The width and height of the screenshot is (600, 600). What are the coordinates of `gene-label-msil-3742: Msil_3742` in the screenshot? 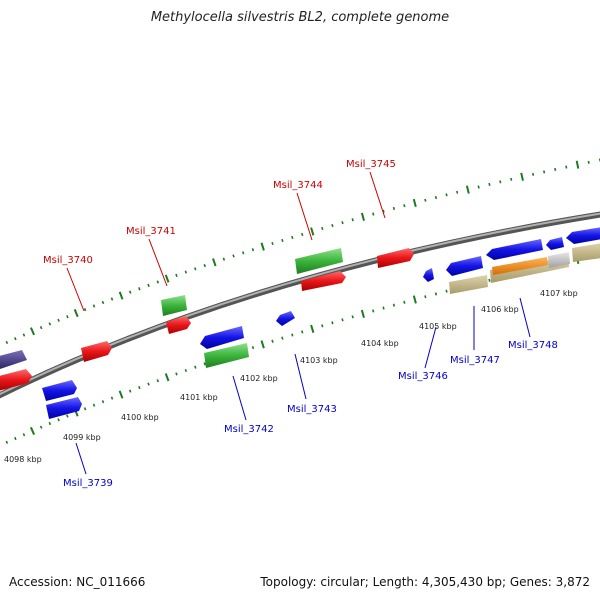 It's located at (249, 429).